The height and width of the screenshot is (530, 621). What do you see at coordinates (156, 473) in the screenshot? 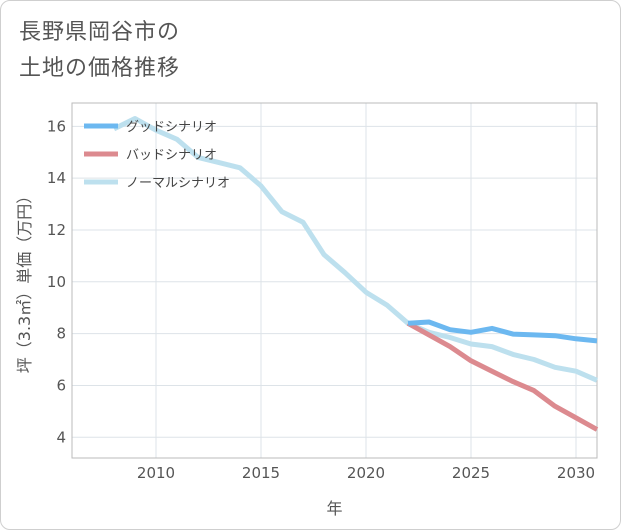
I see `x-tick-label: 2010` at bounding box center [156, 473].